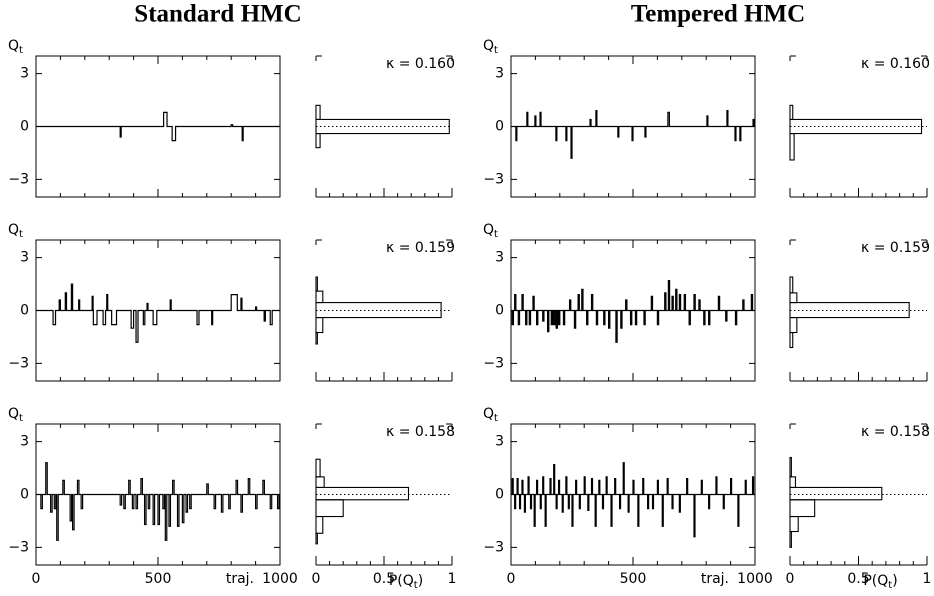 The height and width of the screenshot is (596, 934). I want to click on column-title: Tempered HMC, so click(718, 14).